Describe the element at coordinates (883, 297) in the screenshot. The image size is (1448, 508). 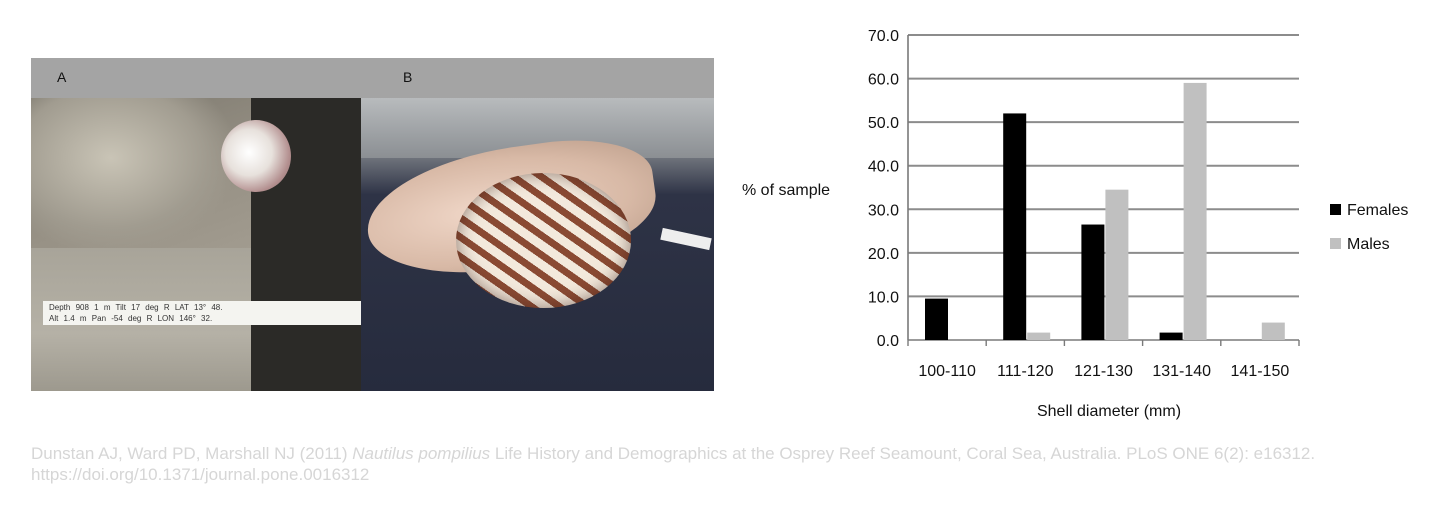
I see `y-tick-label: 10.0` at that location.